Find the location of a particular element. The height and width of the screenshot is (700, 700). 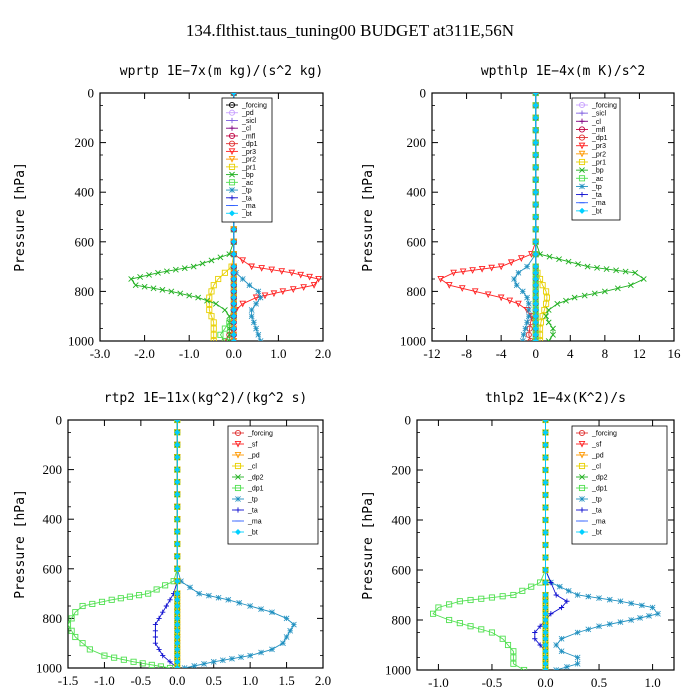

series-bt is located at coordinates (535, 217).